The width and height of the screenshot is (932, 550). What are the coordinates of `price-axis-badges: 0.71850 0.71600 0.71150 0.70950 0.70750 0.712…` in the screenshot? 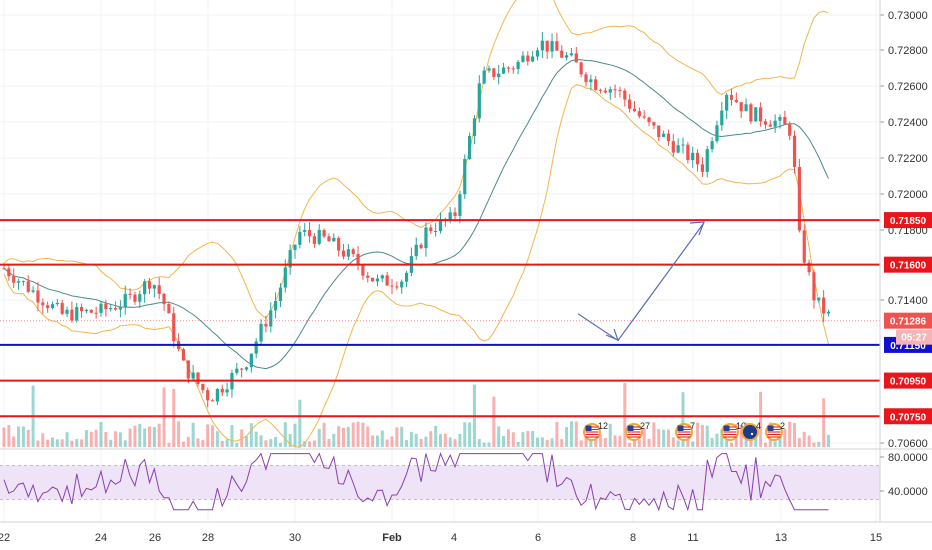 It's located at (908, 318).